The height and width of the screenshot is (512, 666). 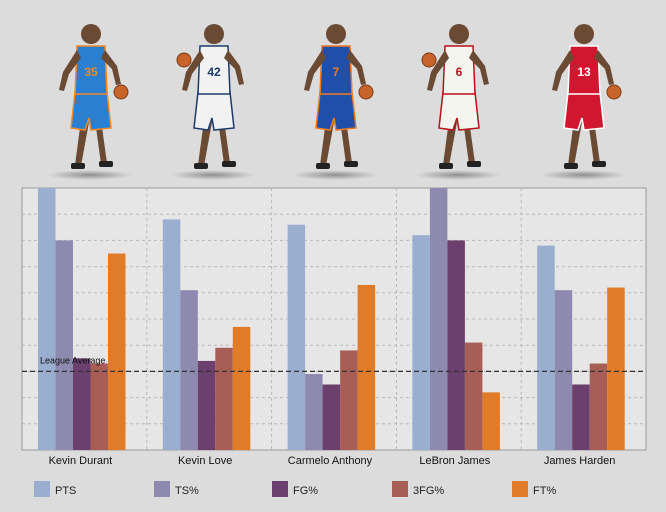 What do you see at coordinates (428, 491) in the screenshot?
I see `legend-label: 3FG%` at bounding box center [428, 491].